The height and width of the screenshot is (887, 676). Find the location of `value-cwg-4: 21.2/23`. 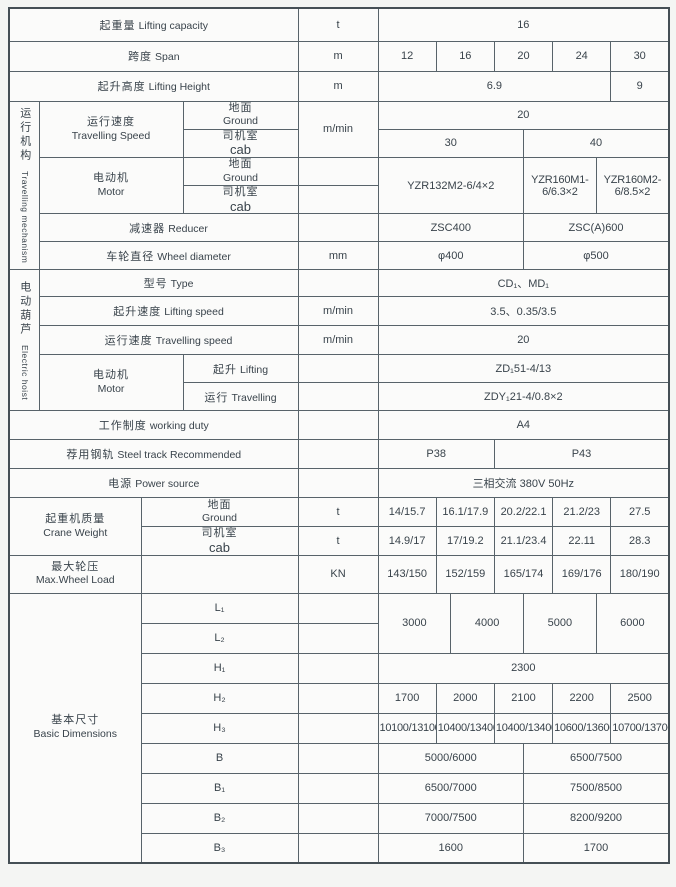

value-cwg-4: 21.2/23 is located at coordinates (582, 512).